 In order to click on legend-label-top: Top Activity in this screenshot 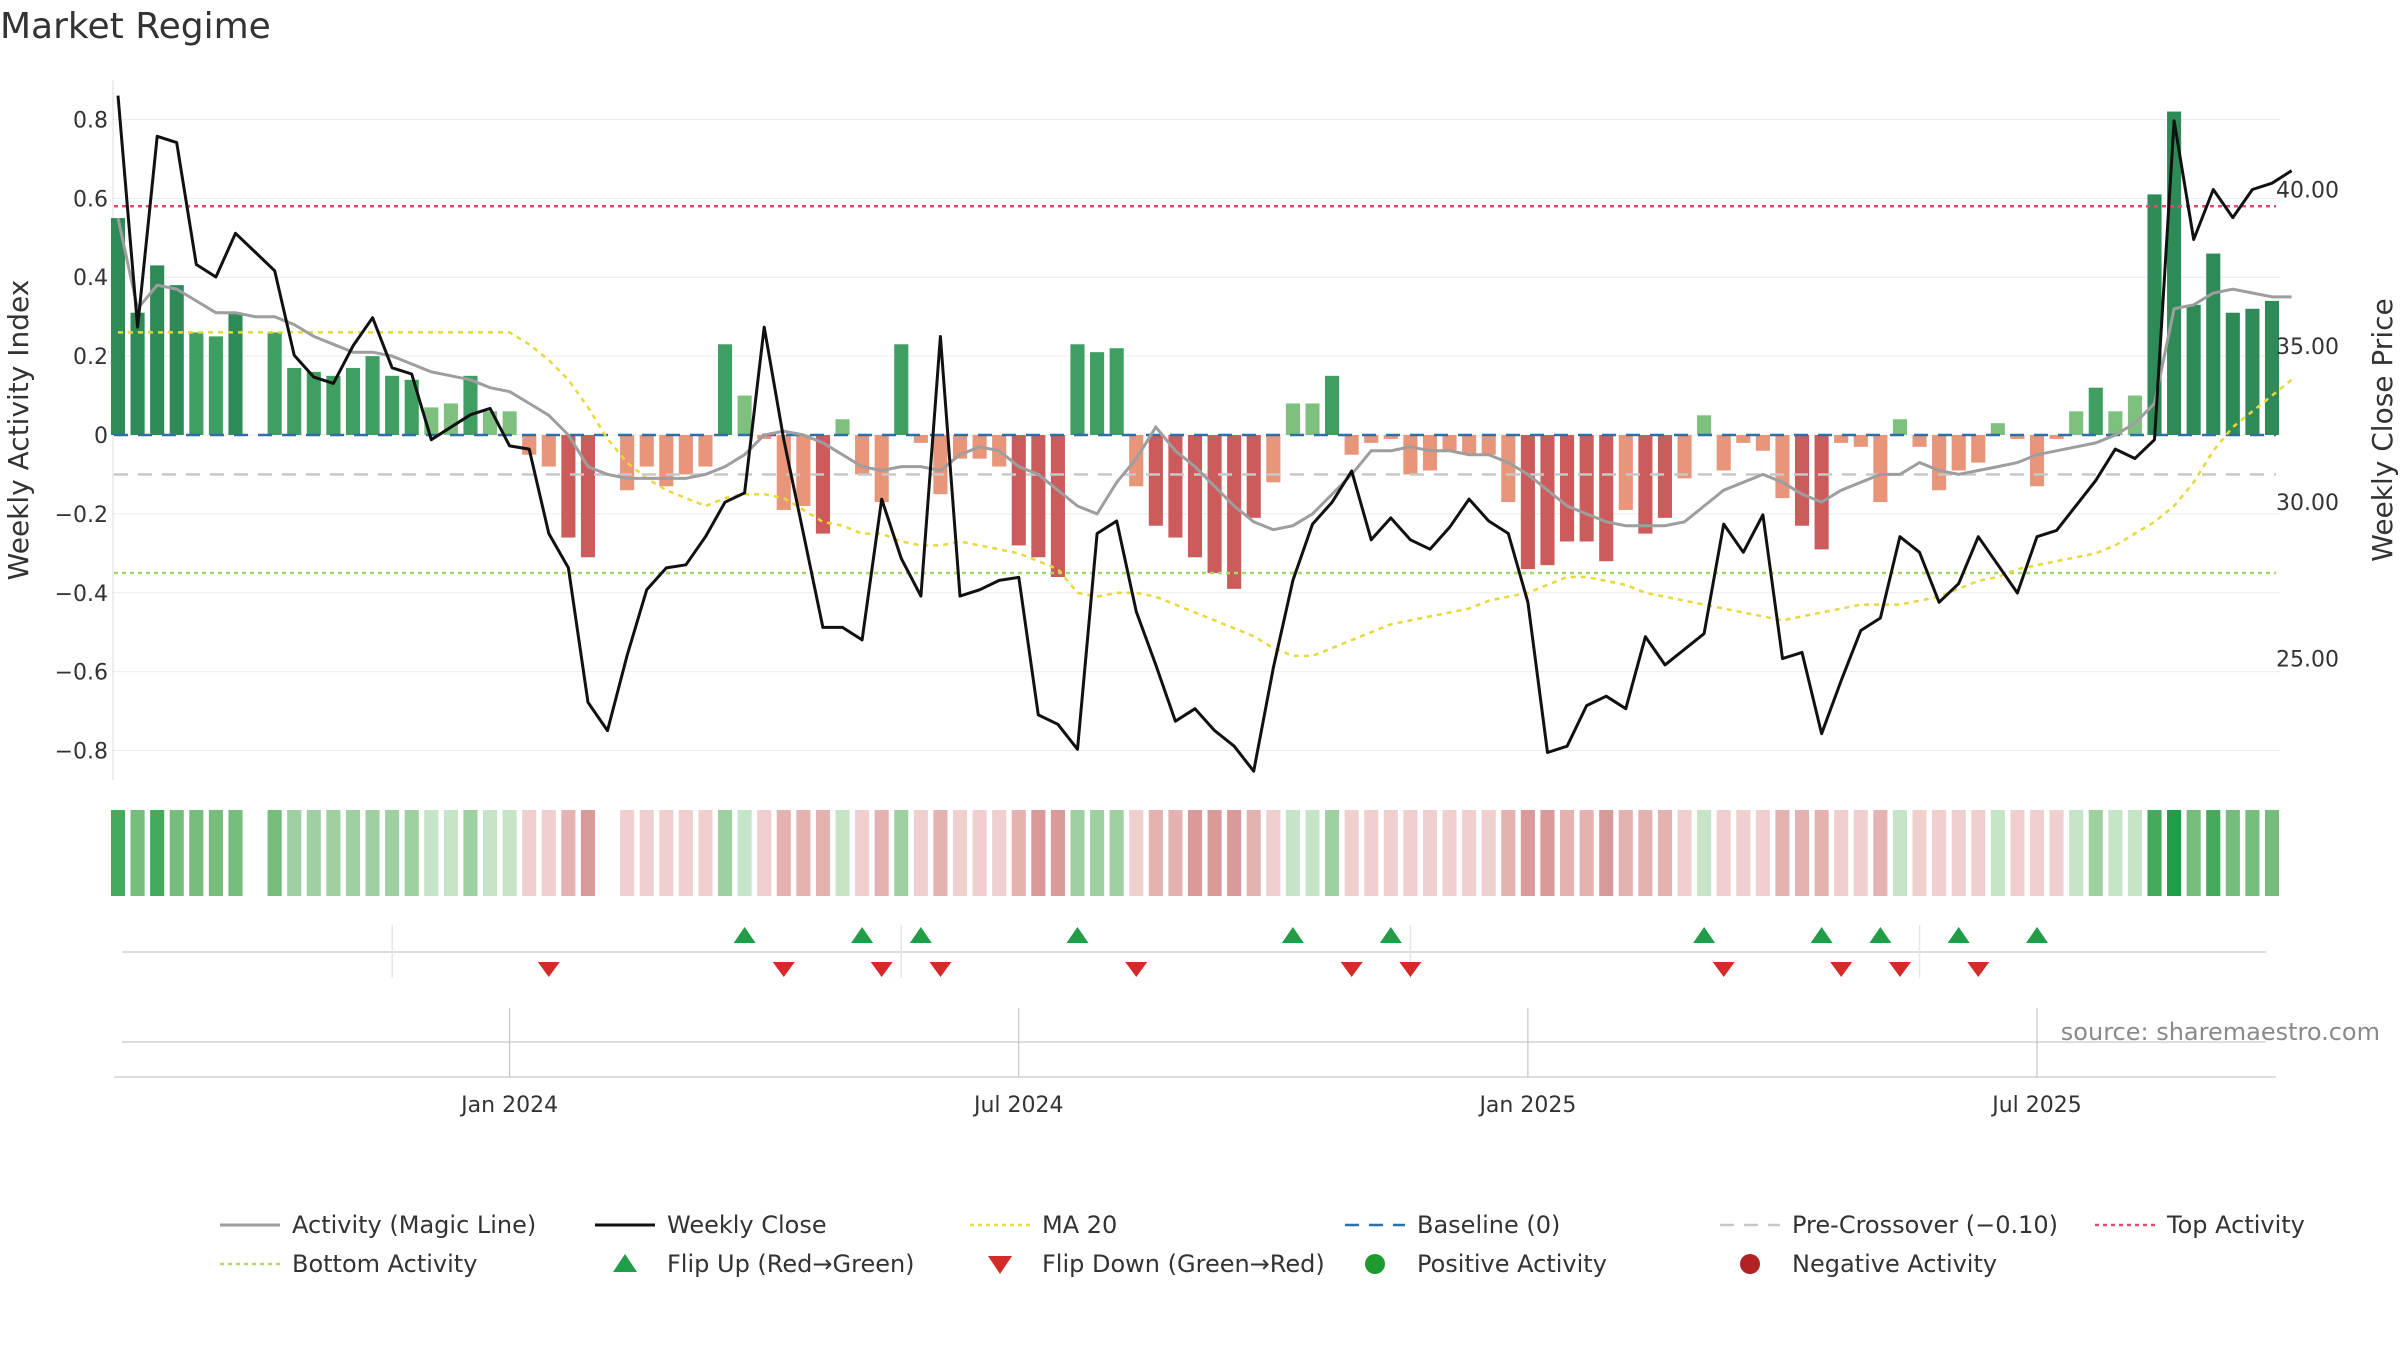, I will do `click(2235, 1225)`.